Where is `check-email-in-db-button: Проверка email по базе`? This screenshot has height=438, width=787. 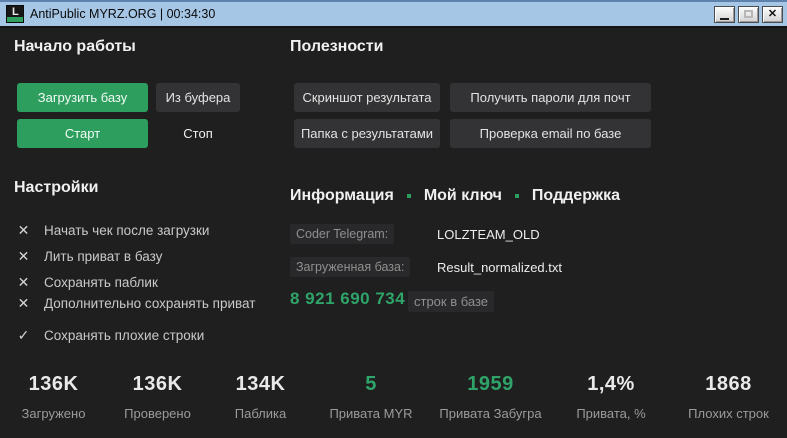
check-email-in-db-button: Проверка email по базе is located at coordinates (550, 133).